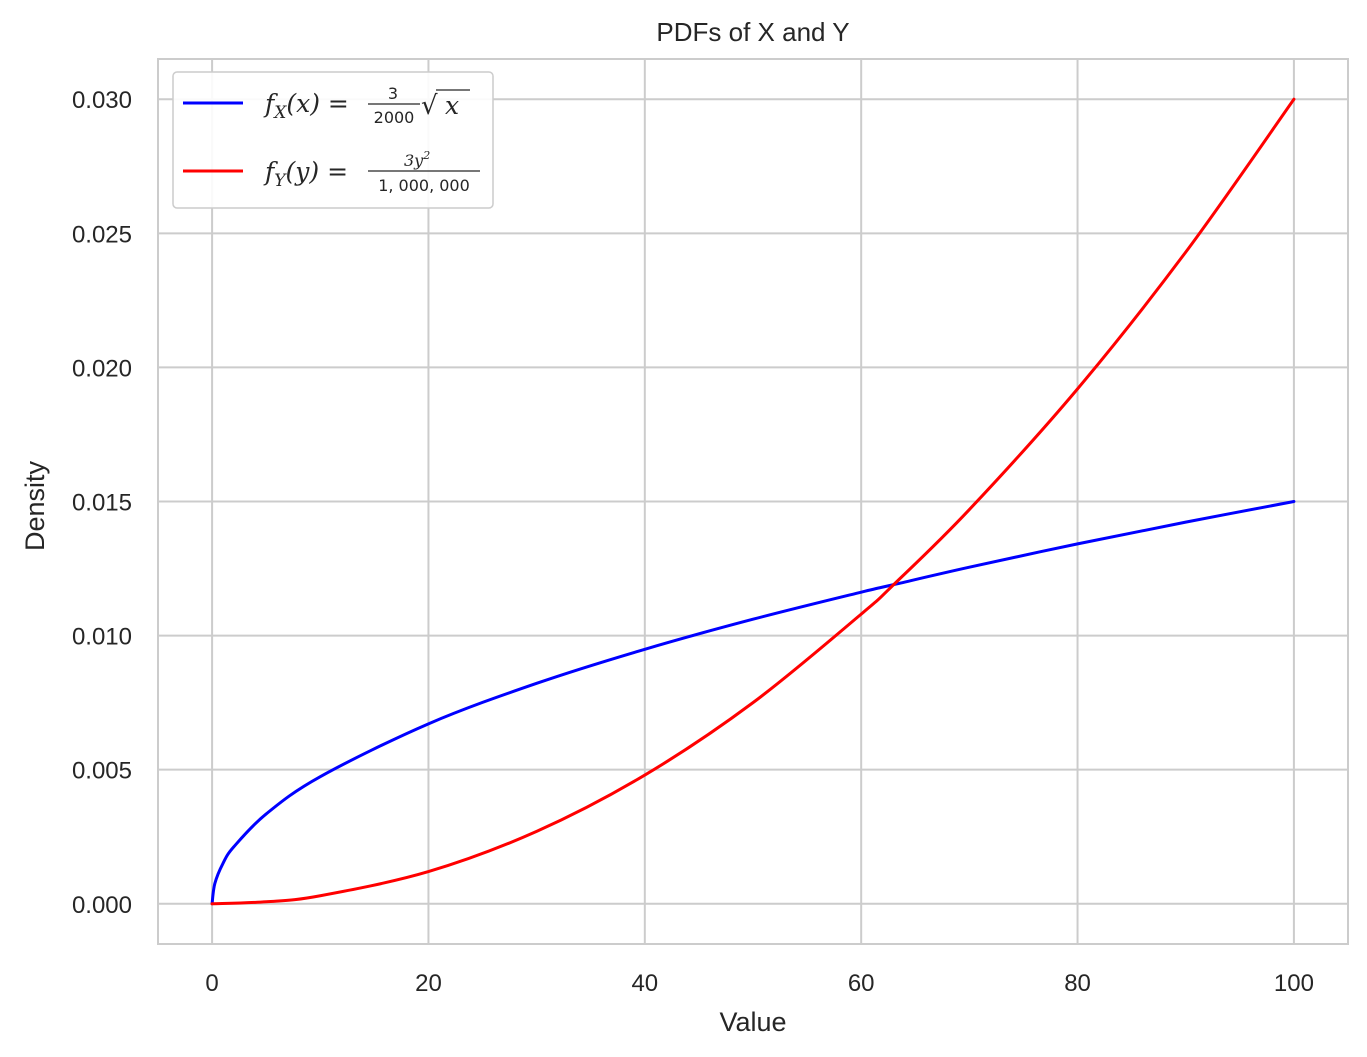 This screenshot has height=1057, width=1367. What do you see at coordinates (306, 106) in the screenshot?
I see `svg-text: fX(x) =` at bounding box center [306, 106].